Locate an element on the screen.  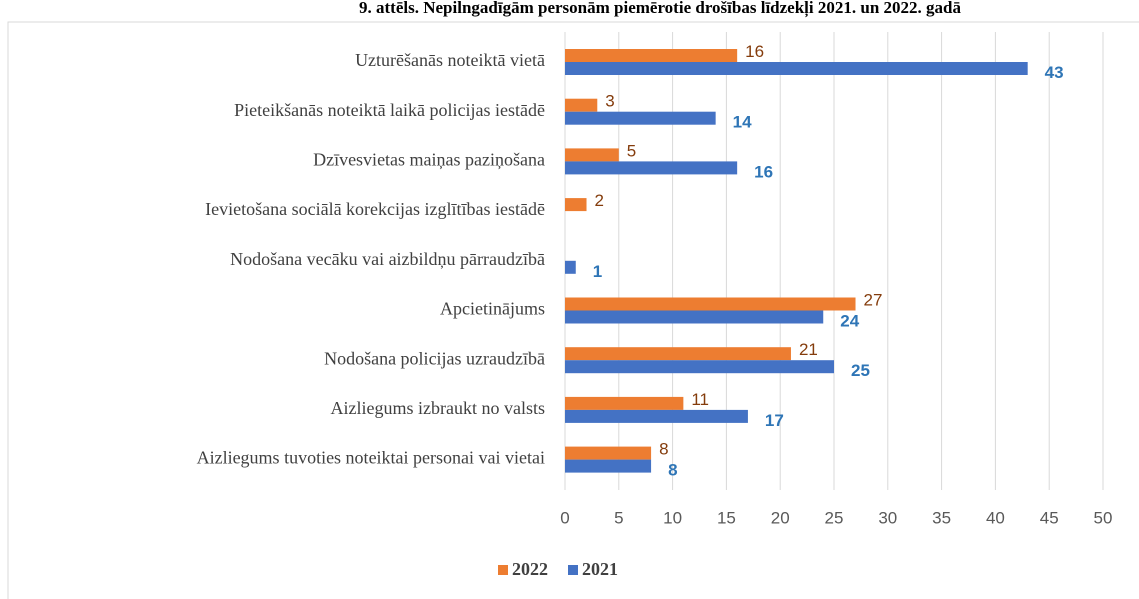
x-tick-label: 0 is located at coordinates (564, 517).